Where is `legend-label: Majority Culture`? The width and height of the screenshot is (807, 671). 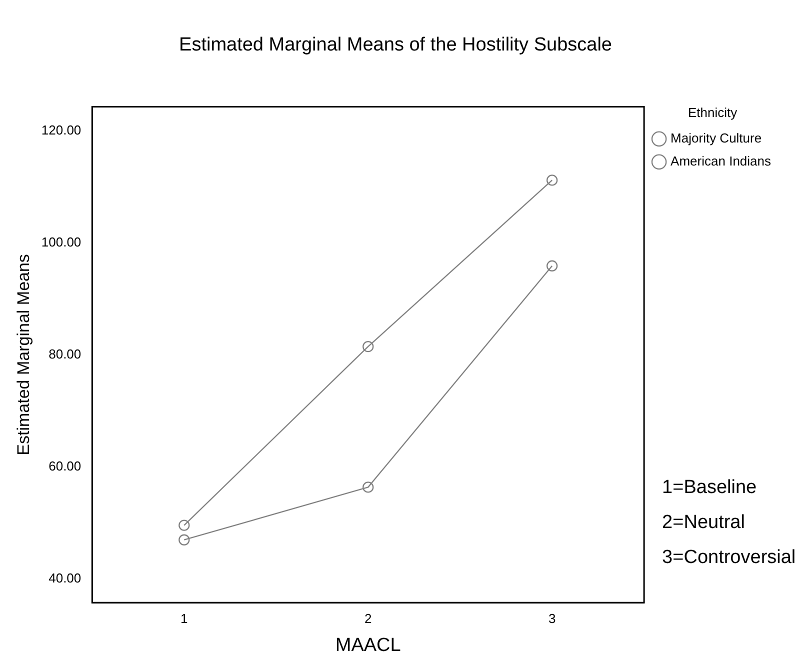
legend-label: Majority Culture is located at coordinates (716, 138).